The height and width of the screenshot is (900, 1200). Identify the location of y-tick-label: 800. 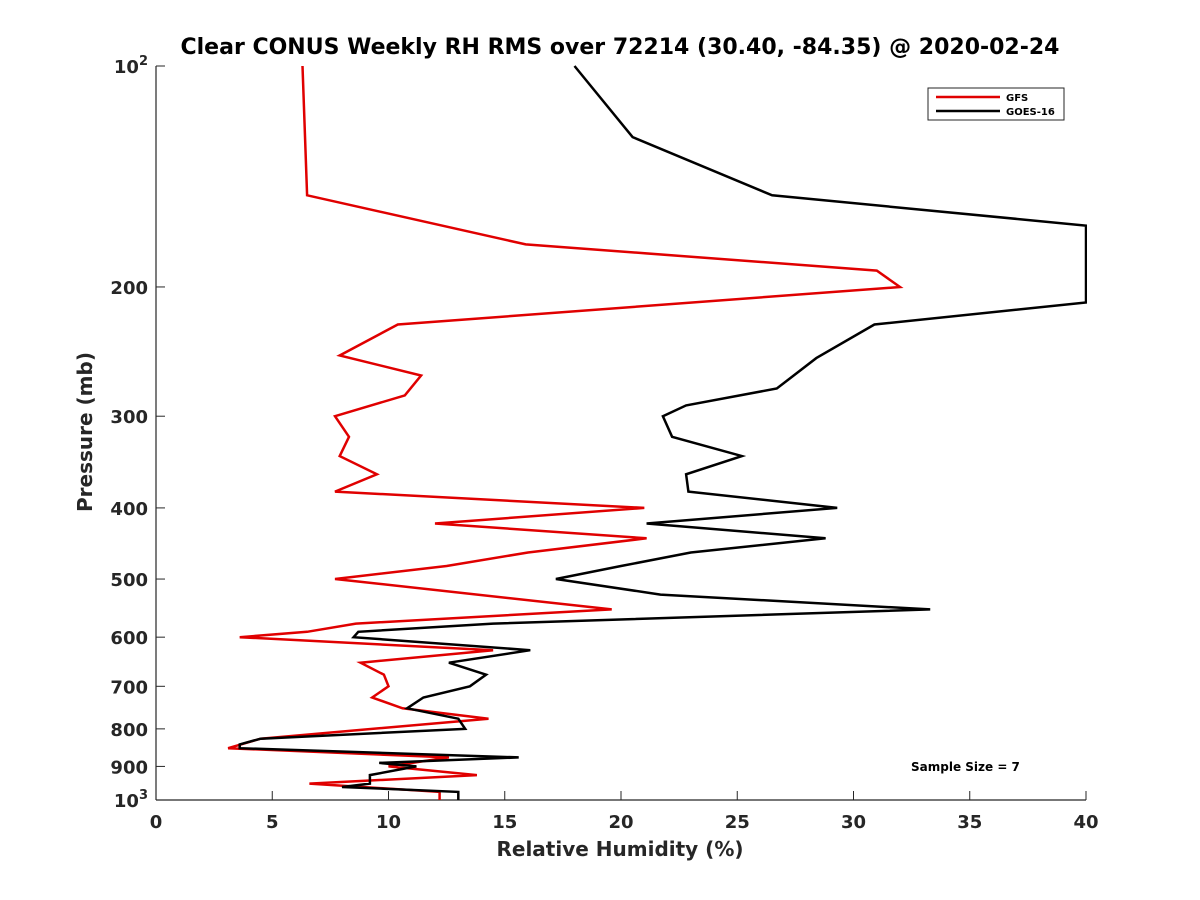
(129, 730).